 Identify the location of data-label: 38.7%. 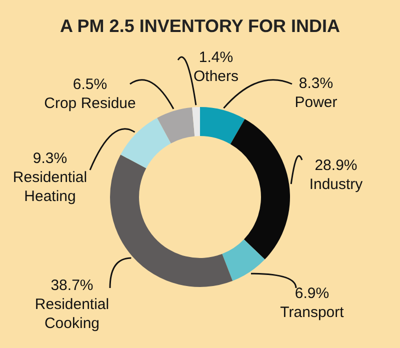
(72, 285).